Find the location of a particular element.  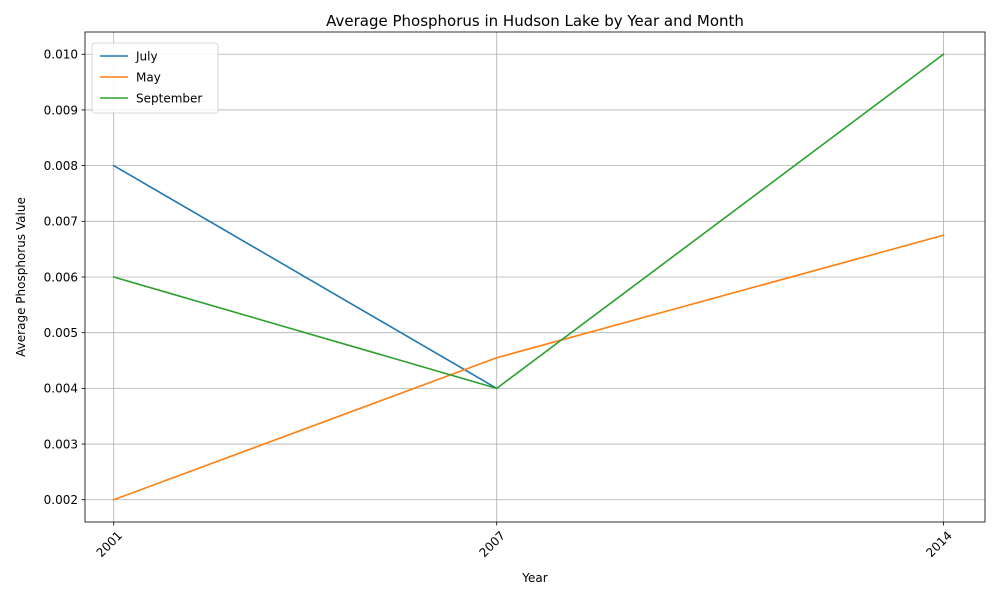

y-tick-label: 0.006 is located at coordinates (61, 277).